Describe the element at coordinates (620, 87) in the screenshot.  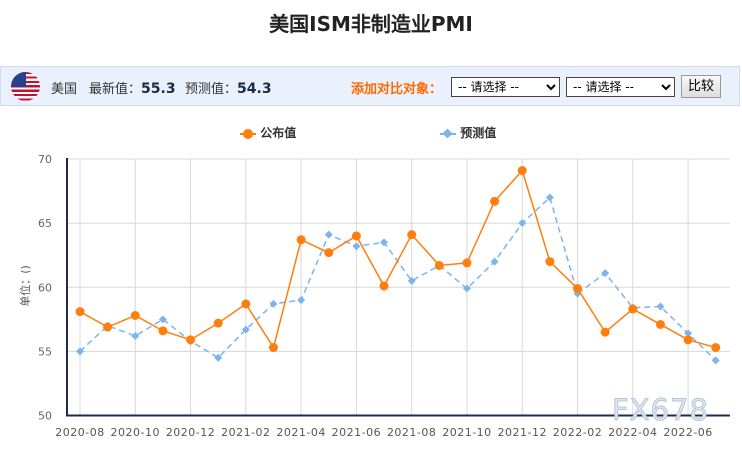
I see `compare-select-2: -- 请选择 --` at that location.